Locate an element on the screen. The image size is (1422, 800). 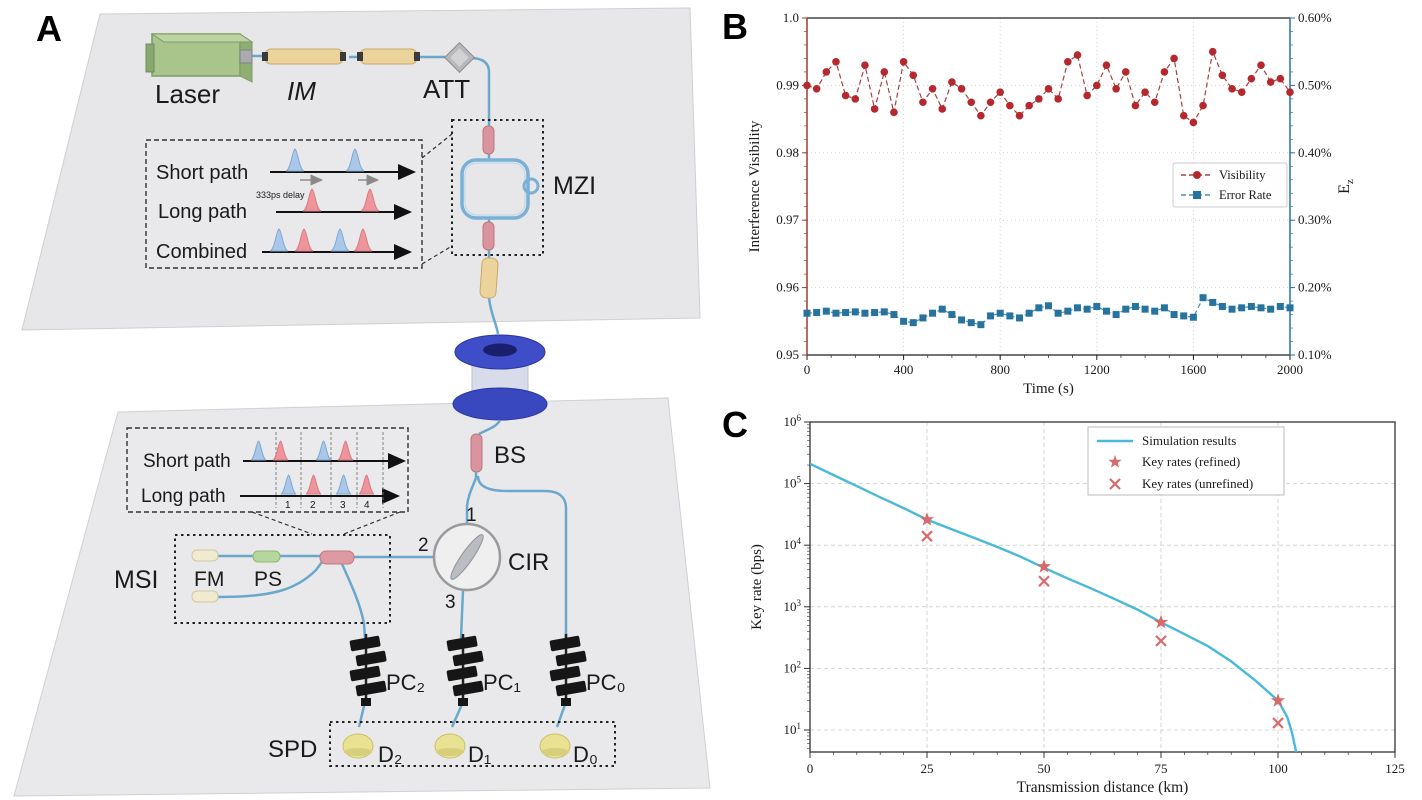
mzi-label: MZI is located at coordinates (574, 186).